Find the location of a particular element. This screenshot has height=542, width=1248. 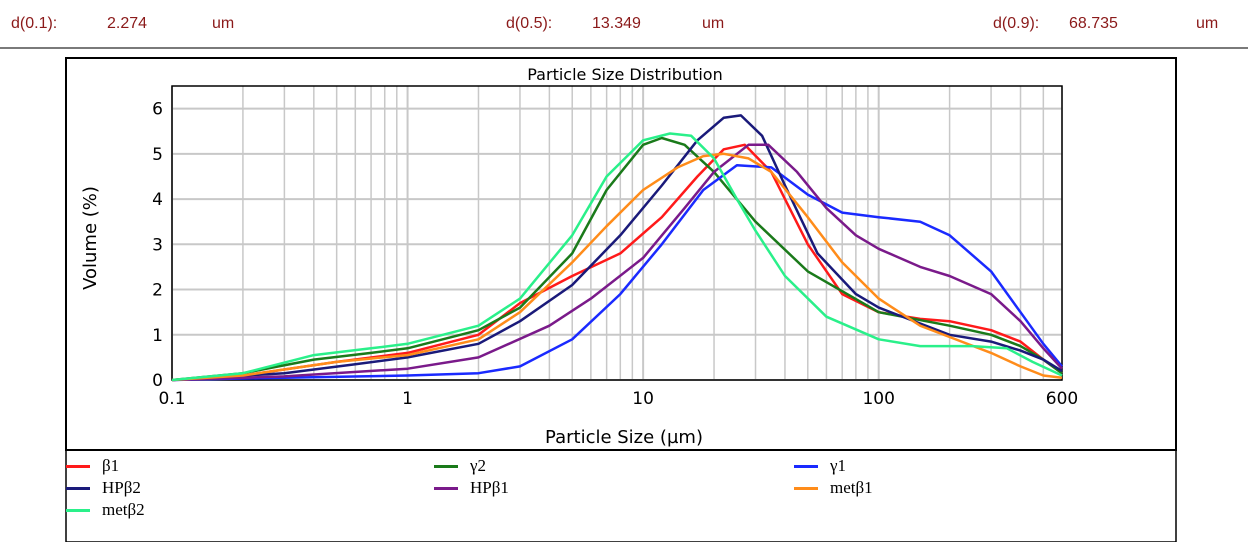

x-axis-label: Particle Size (µm) is located at coordinates (624, 437).